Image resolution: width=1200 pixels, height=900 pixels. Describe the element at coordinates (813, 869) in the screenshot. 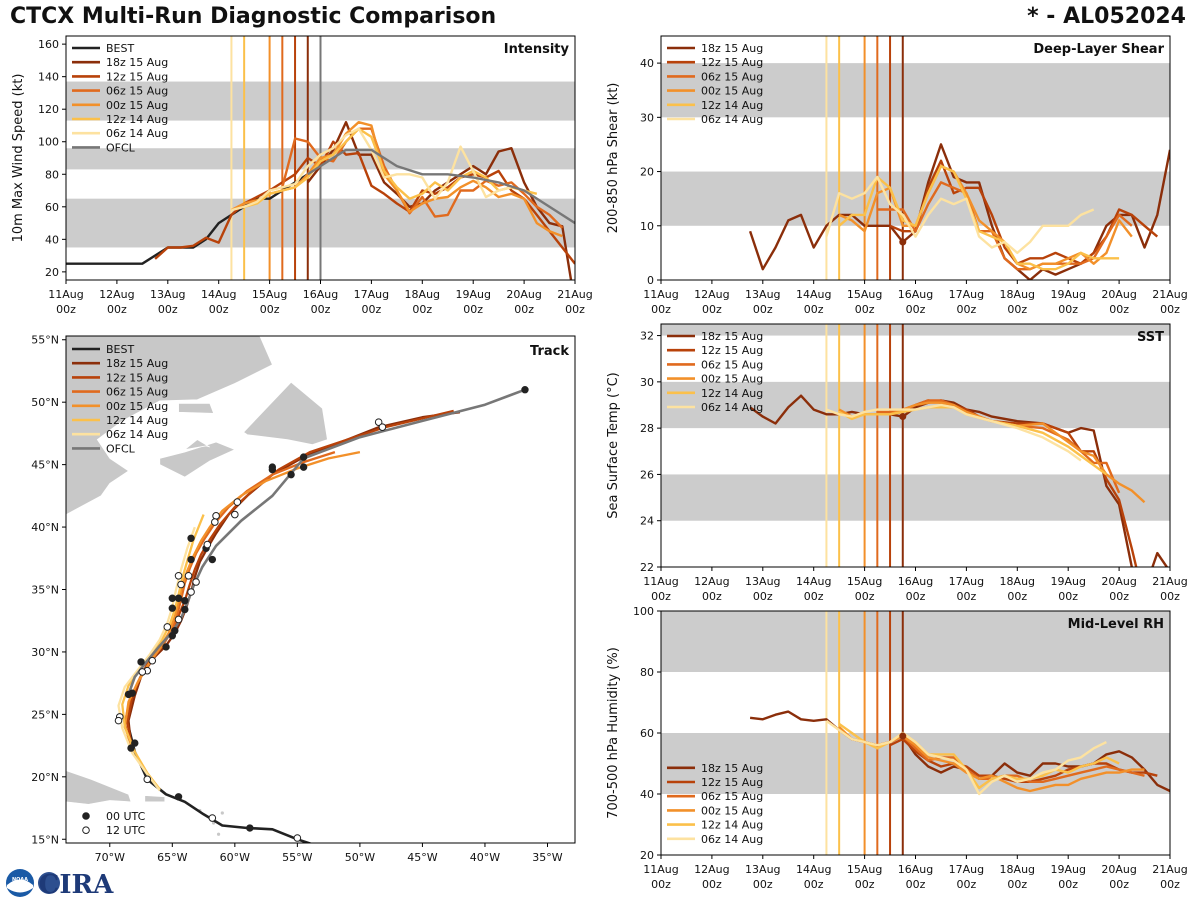

I see `x-tick-label: 14Aug` at that location.